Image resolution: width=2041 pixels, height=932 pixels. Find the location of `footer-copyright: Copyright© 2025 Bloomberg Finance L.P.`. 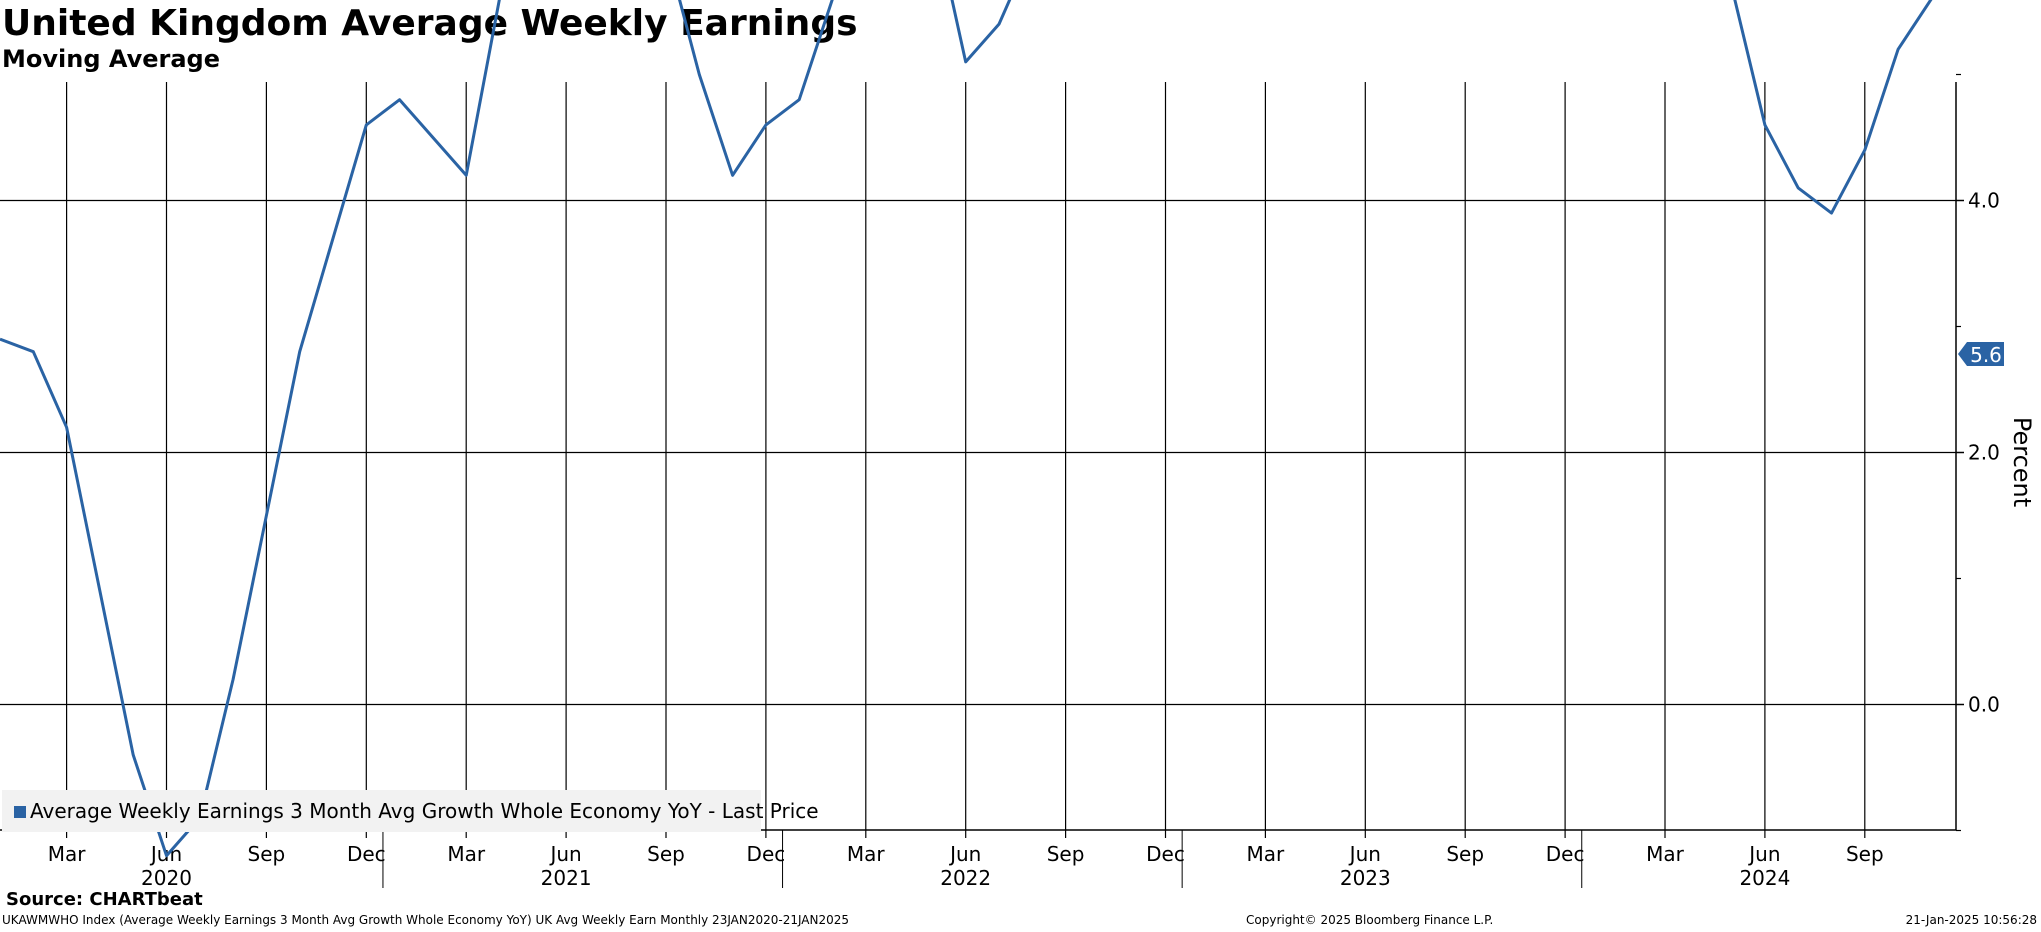

footer-copyright: Copyright© 2025 Bloomberg Finance L.P. is located at coordinates (1370, 920).